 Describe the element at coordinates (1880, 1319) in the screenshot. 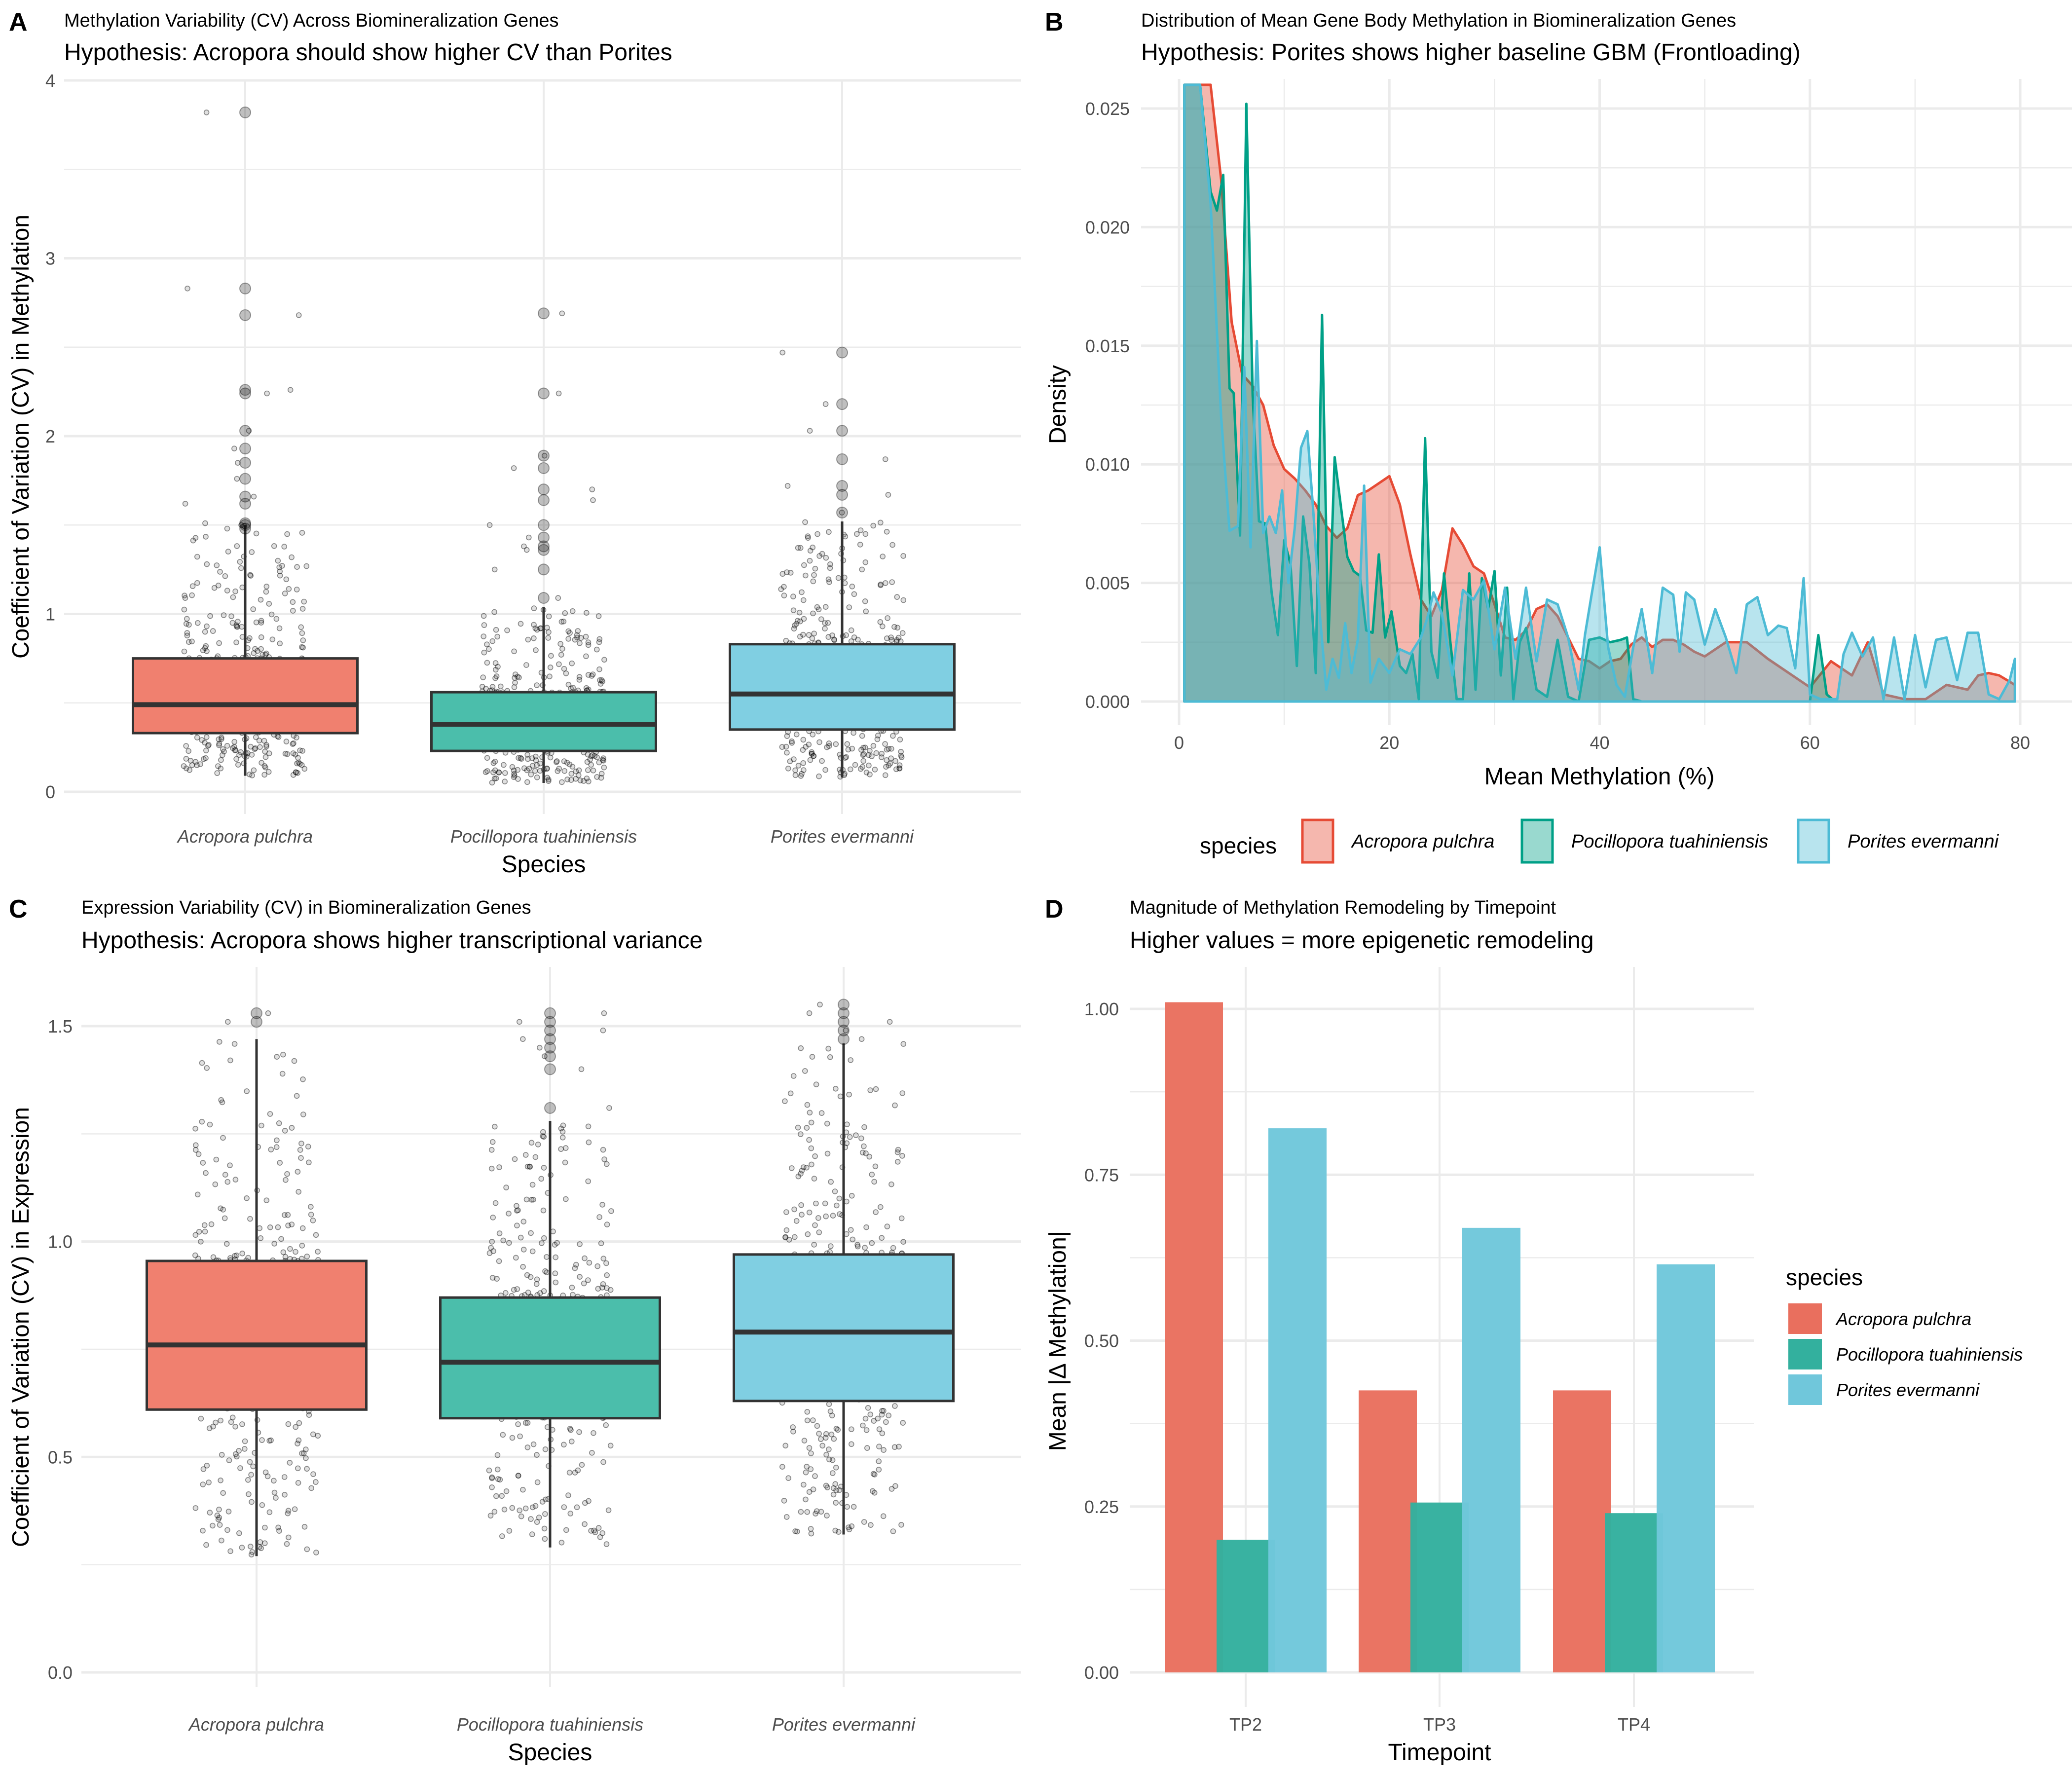

I see `legend-key-acropora: Acropora pulchra` at that location.